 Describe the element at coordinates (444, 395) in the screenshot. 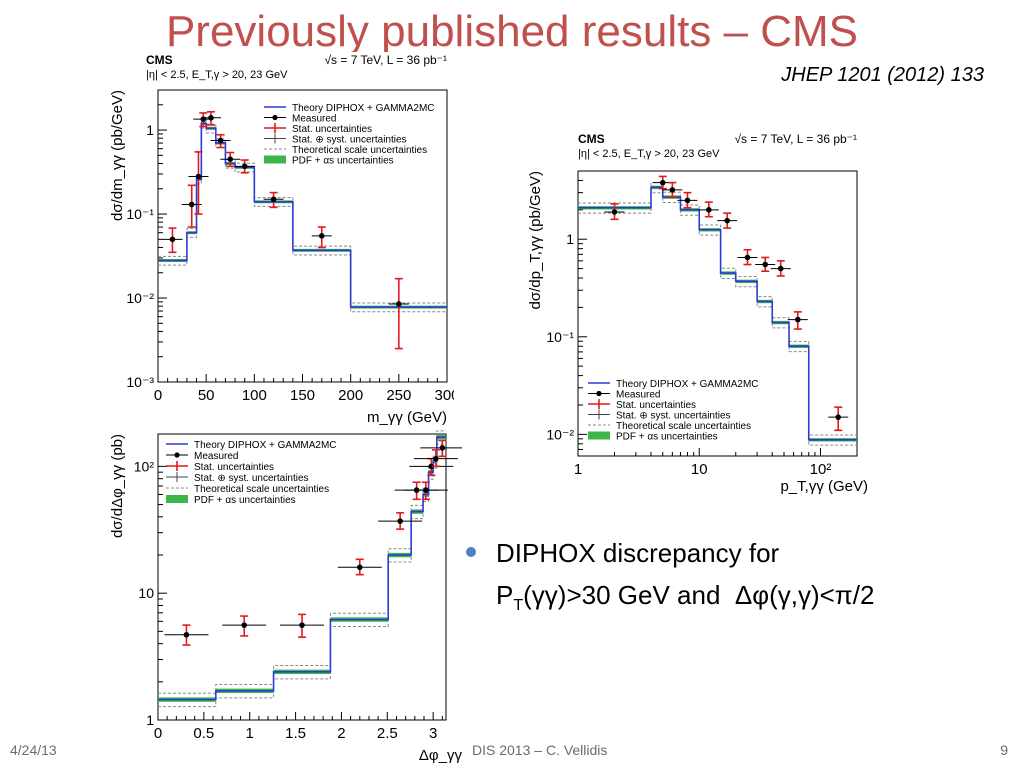

I see `x-tick-label: 300` at that location.